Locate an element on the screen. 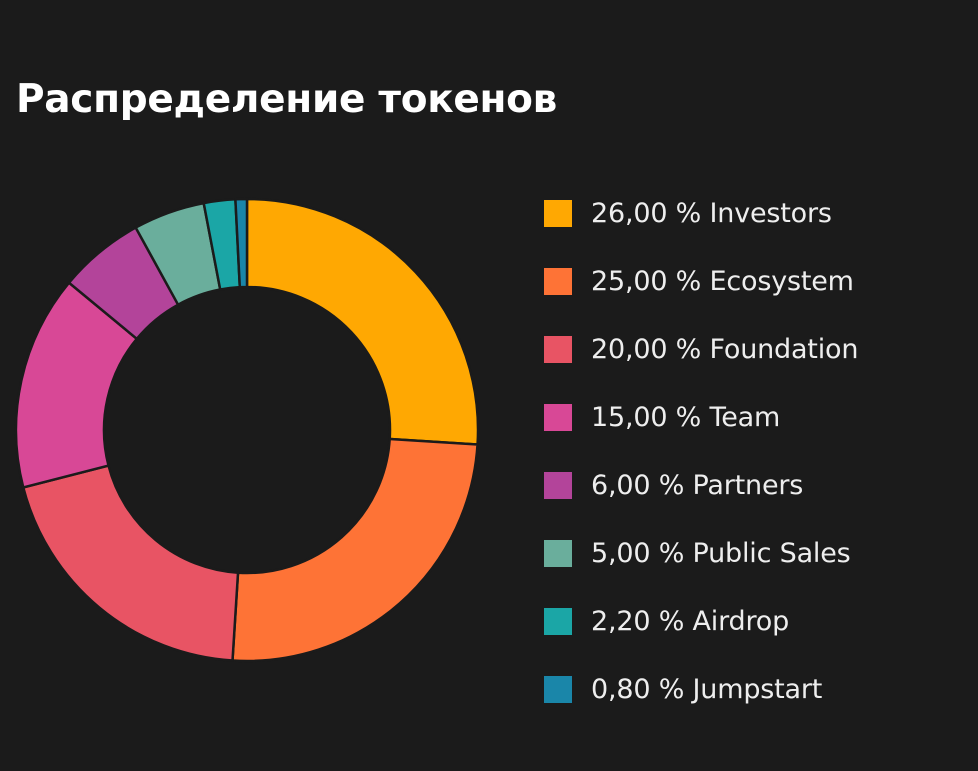 Image resolution: width=978 pixels, height=771 pixels. page-title: Распределение токенов is located at coordinates (287, 99).